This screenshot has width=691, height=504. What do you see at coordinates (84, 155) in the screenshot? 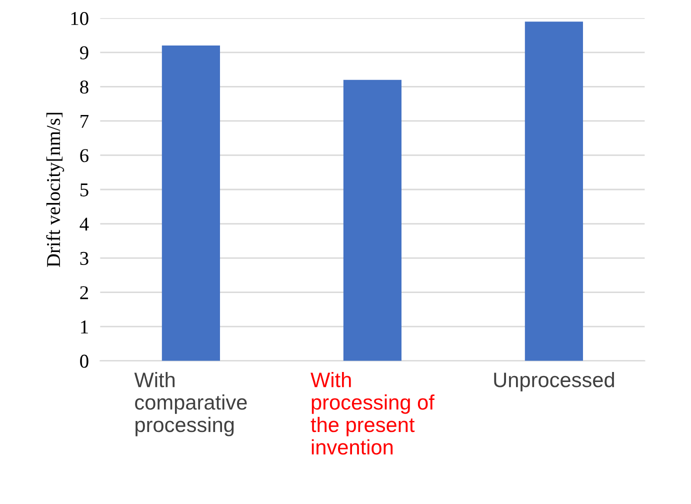
I see `y-tick-label: 6` at bounding box center [84, 155].